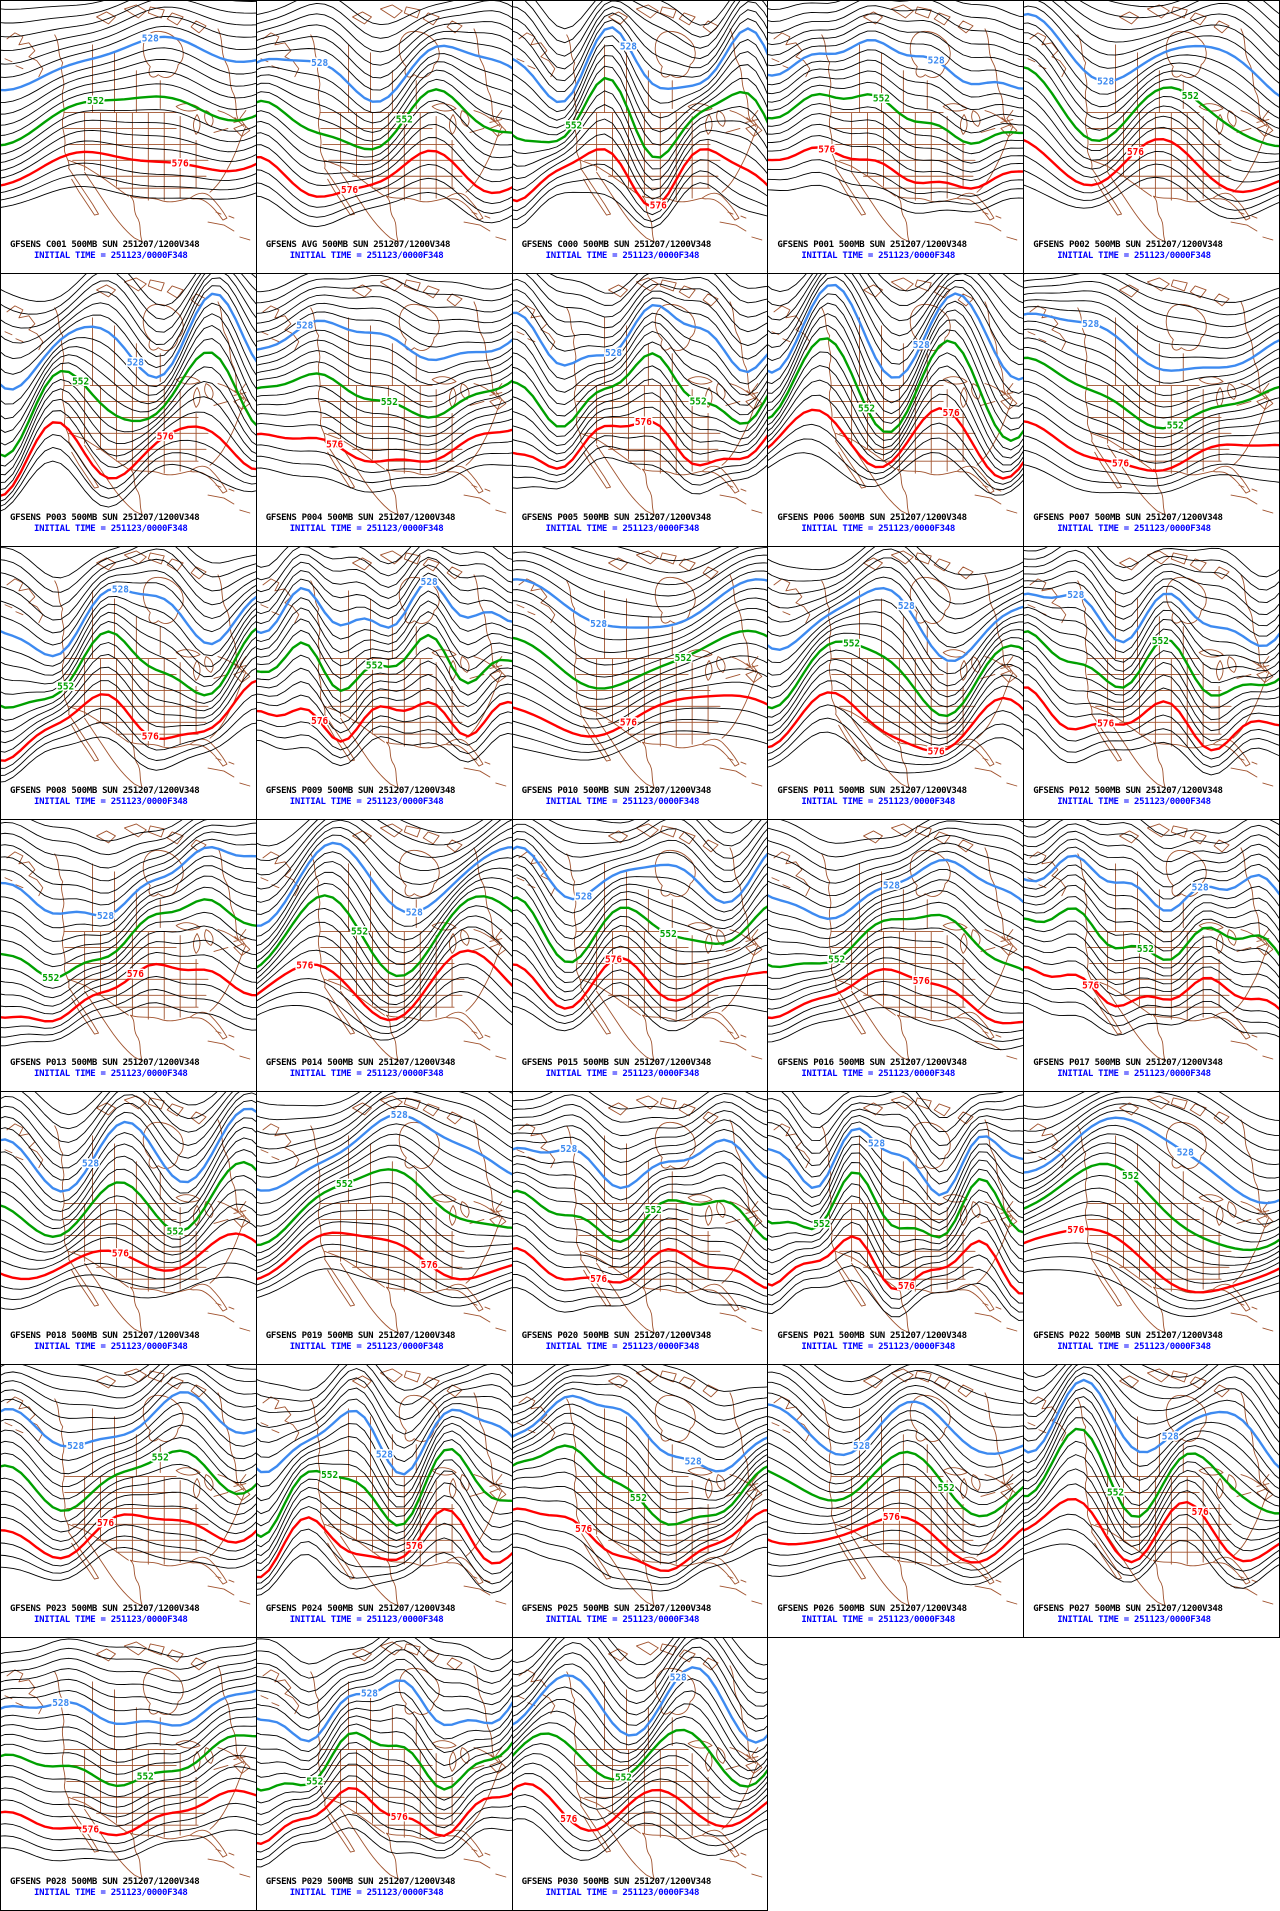 Image resolution: width=1280 pixels, height=1911 pixels. I want to click on panel-title: GFSENS P006 500MB SUN 251207/1200V348, so click(872, 517).